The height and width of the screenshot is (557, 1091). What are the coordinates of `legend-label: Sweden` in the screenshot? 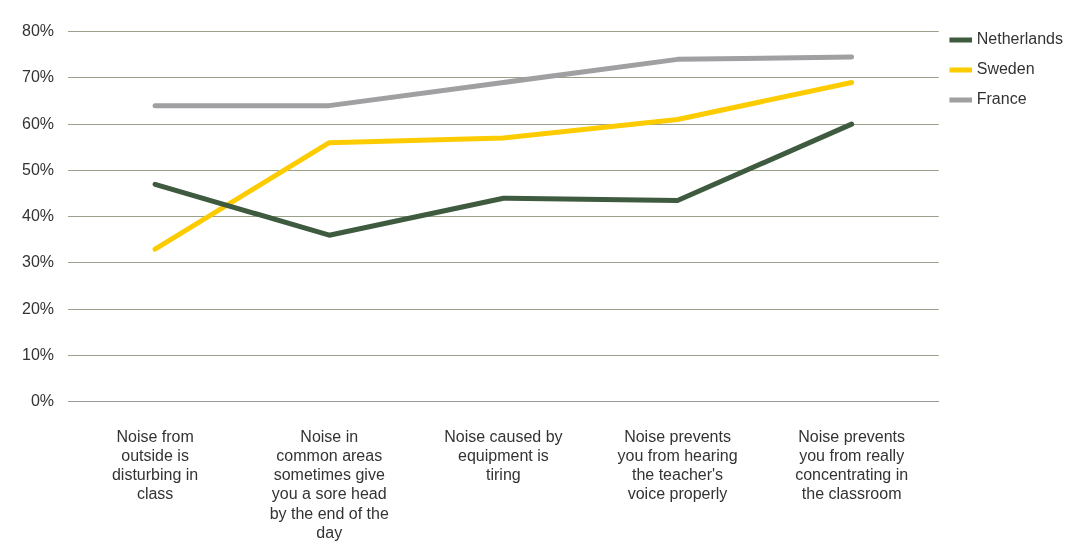 It's located at (1005, 69).